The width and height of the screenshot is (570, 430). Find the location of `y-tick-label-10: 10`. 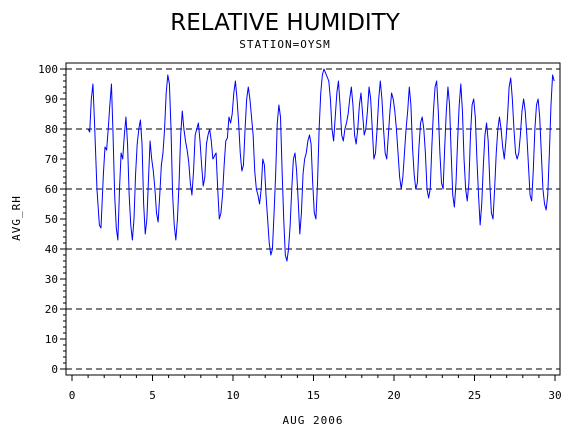

y-tick-label-10: 10 is located at coordinates (51, 339).